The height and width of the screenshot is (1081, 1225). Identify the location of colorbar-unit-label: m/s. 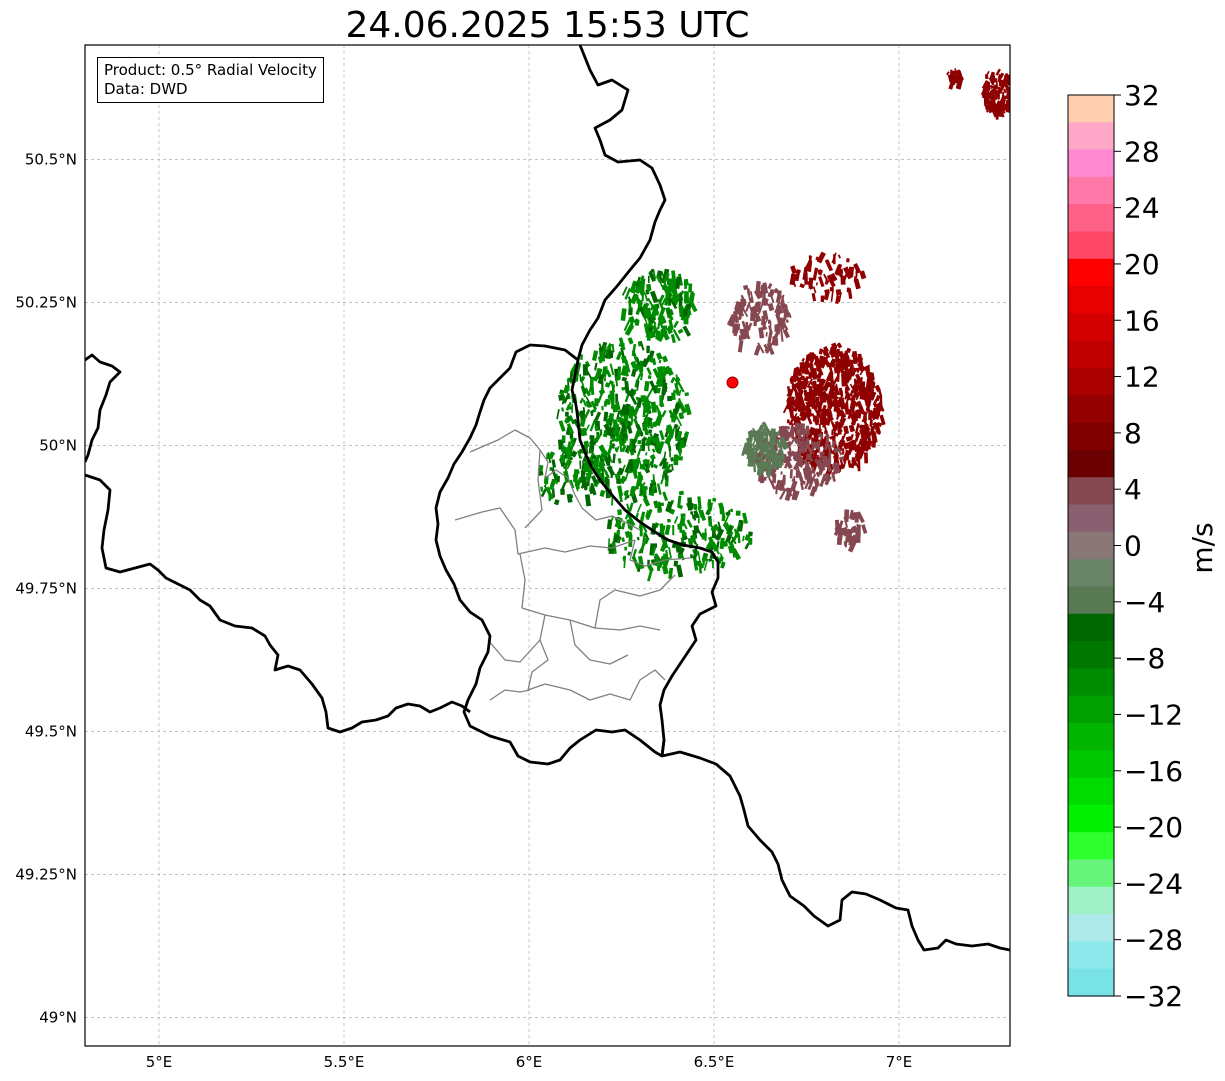
(1202, 547).